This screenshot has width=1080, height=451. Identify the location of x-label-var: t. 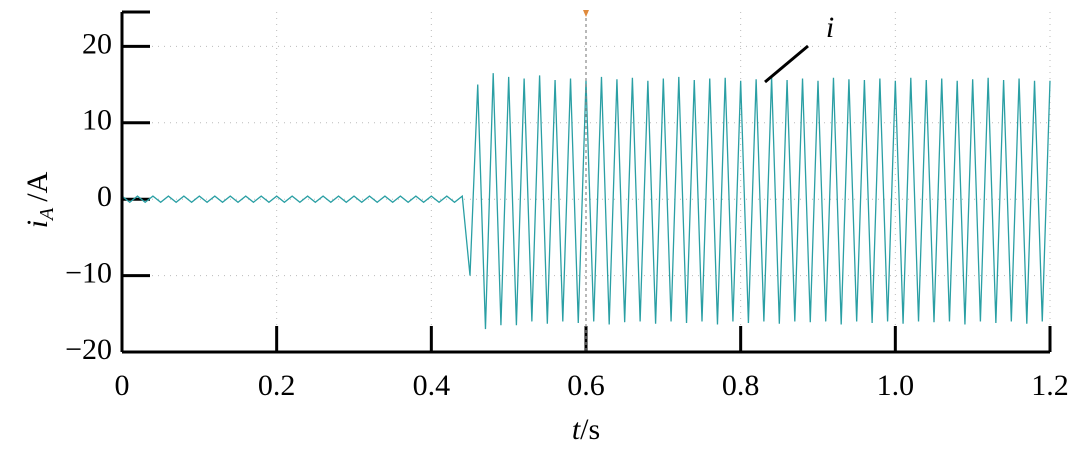
(576, 429).